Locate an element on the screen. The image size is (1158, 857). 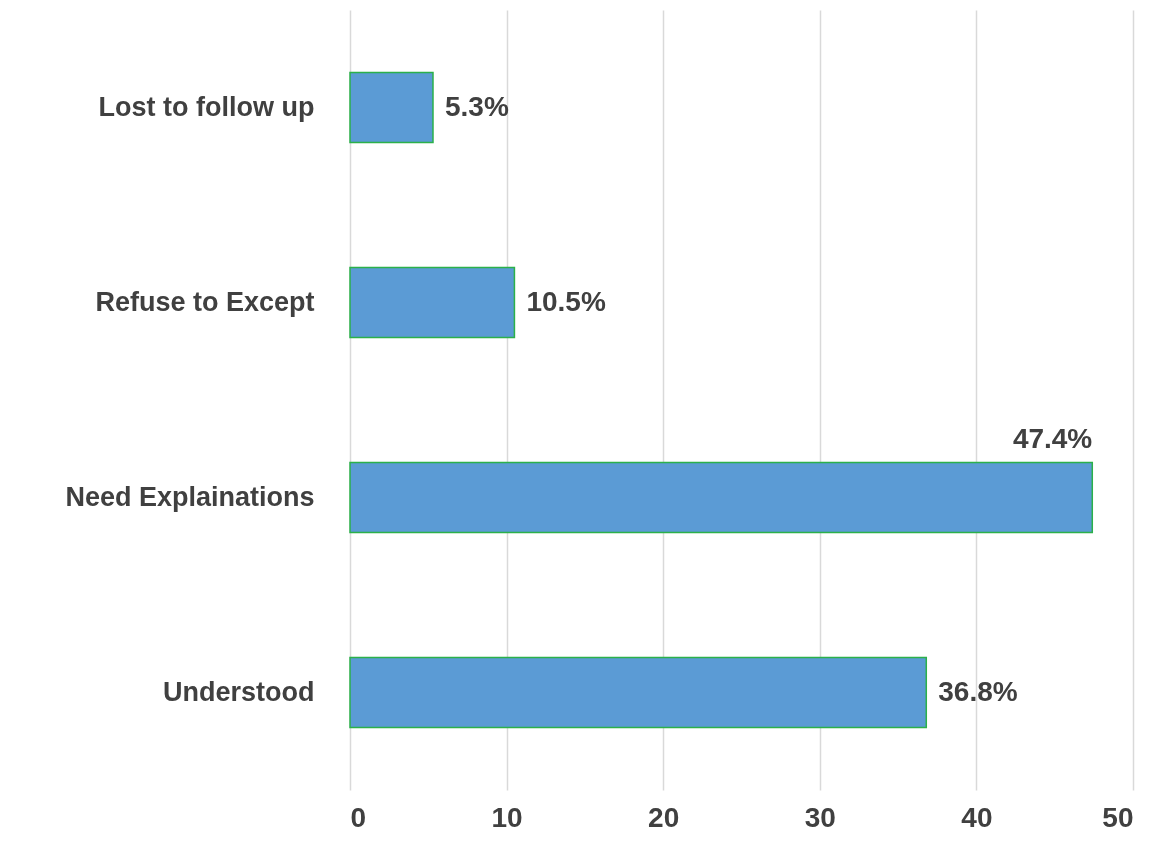
y-tick-label: Need Explainations is located at coordinates (190, 496).